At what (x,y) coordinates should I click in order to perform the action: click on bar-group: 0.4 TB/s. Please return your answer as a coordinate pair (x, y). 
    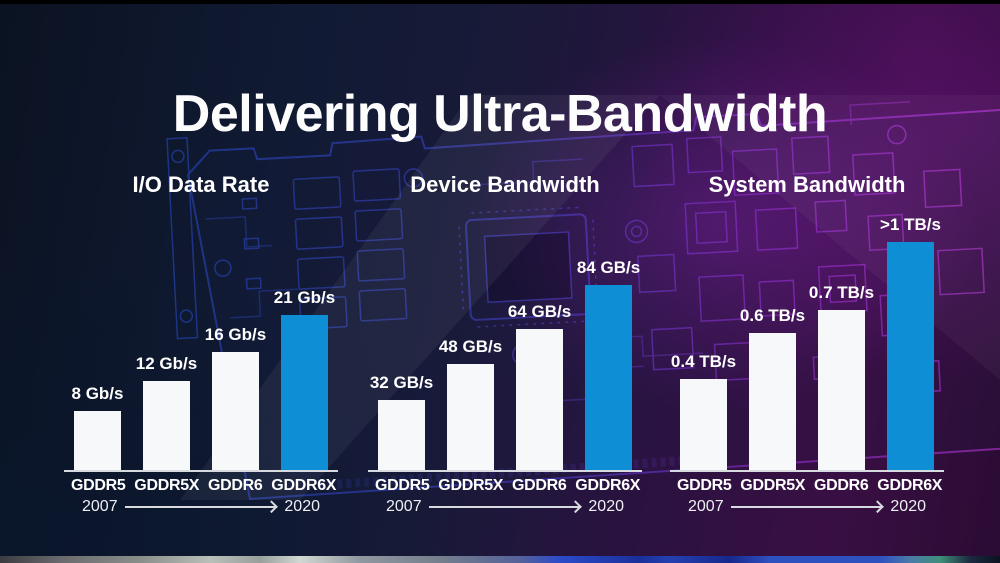
    Looking at the image, I should click on (703, 411).